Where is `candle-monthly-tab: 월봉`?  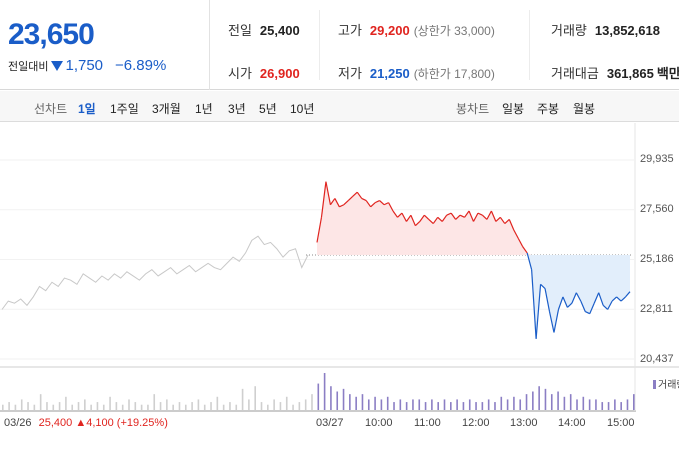 candle-monthly-tab: 월봉 is located at coordinates (584, 109).